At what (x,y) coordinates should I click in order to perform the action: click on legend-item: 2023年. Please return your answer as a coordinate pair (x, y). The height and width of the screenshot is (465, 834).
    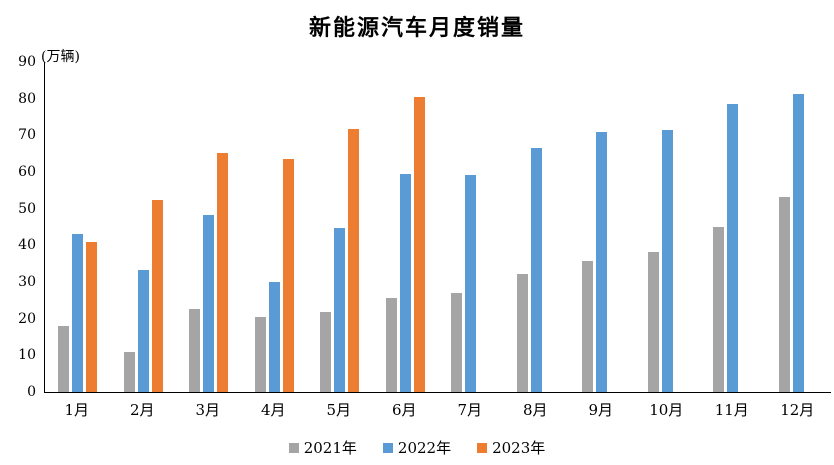
    Looking at the image, I should click on (511, 447).